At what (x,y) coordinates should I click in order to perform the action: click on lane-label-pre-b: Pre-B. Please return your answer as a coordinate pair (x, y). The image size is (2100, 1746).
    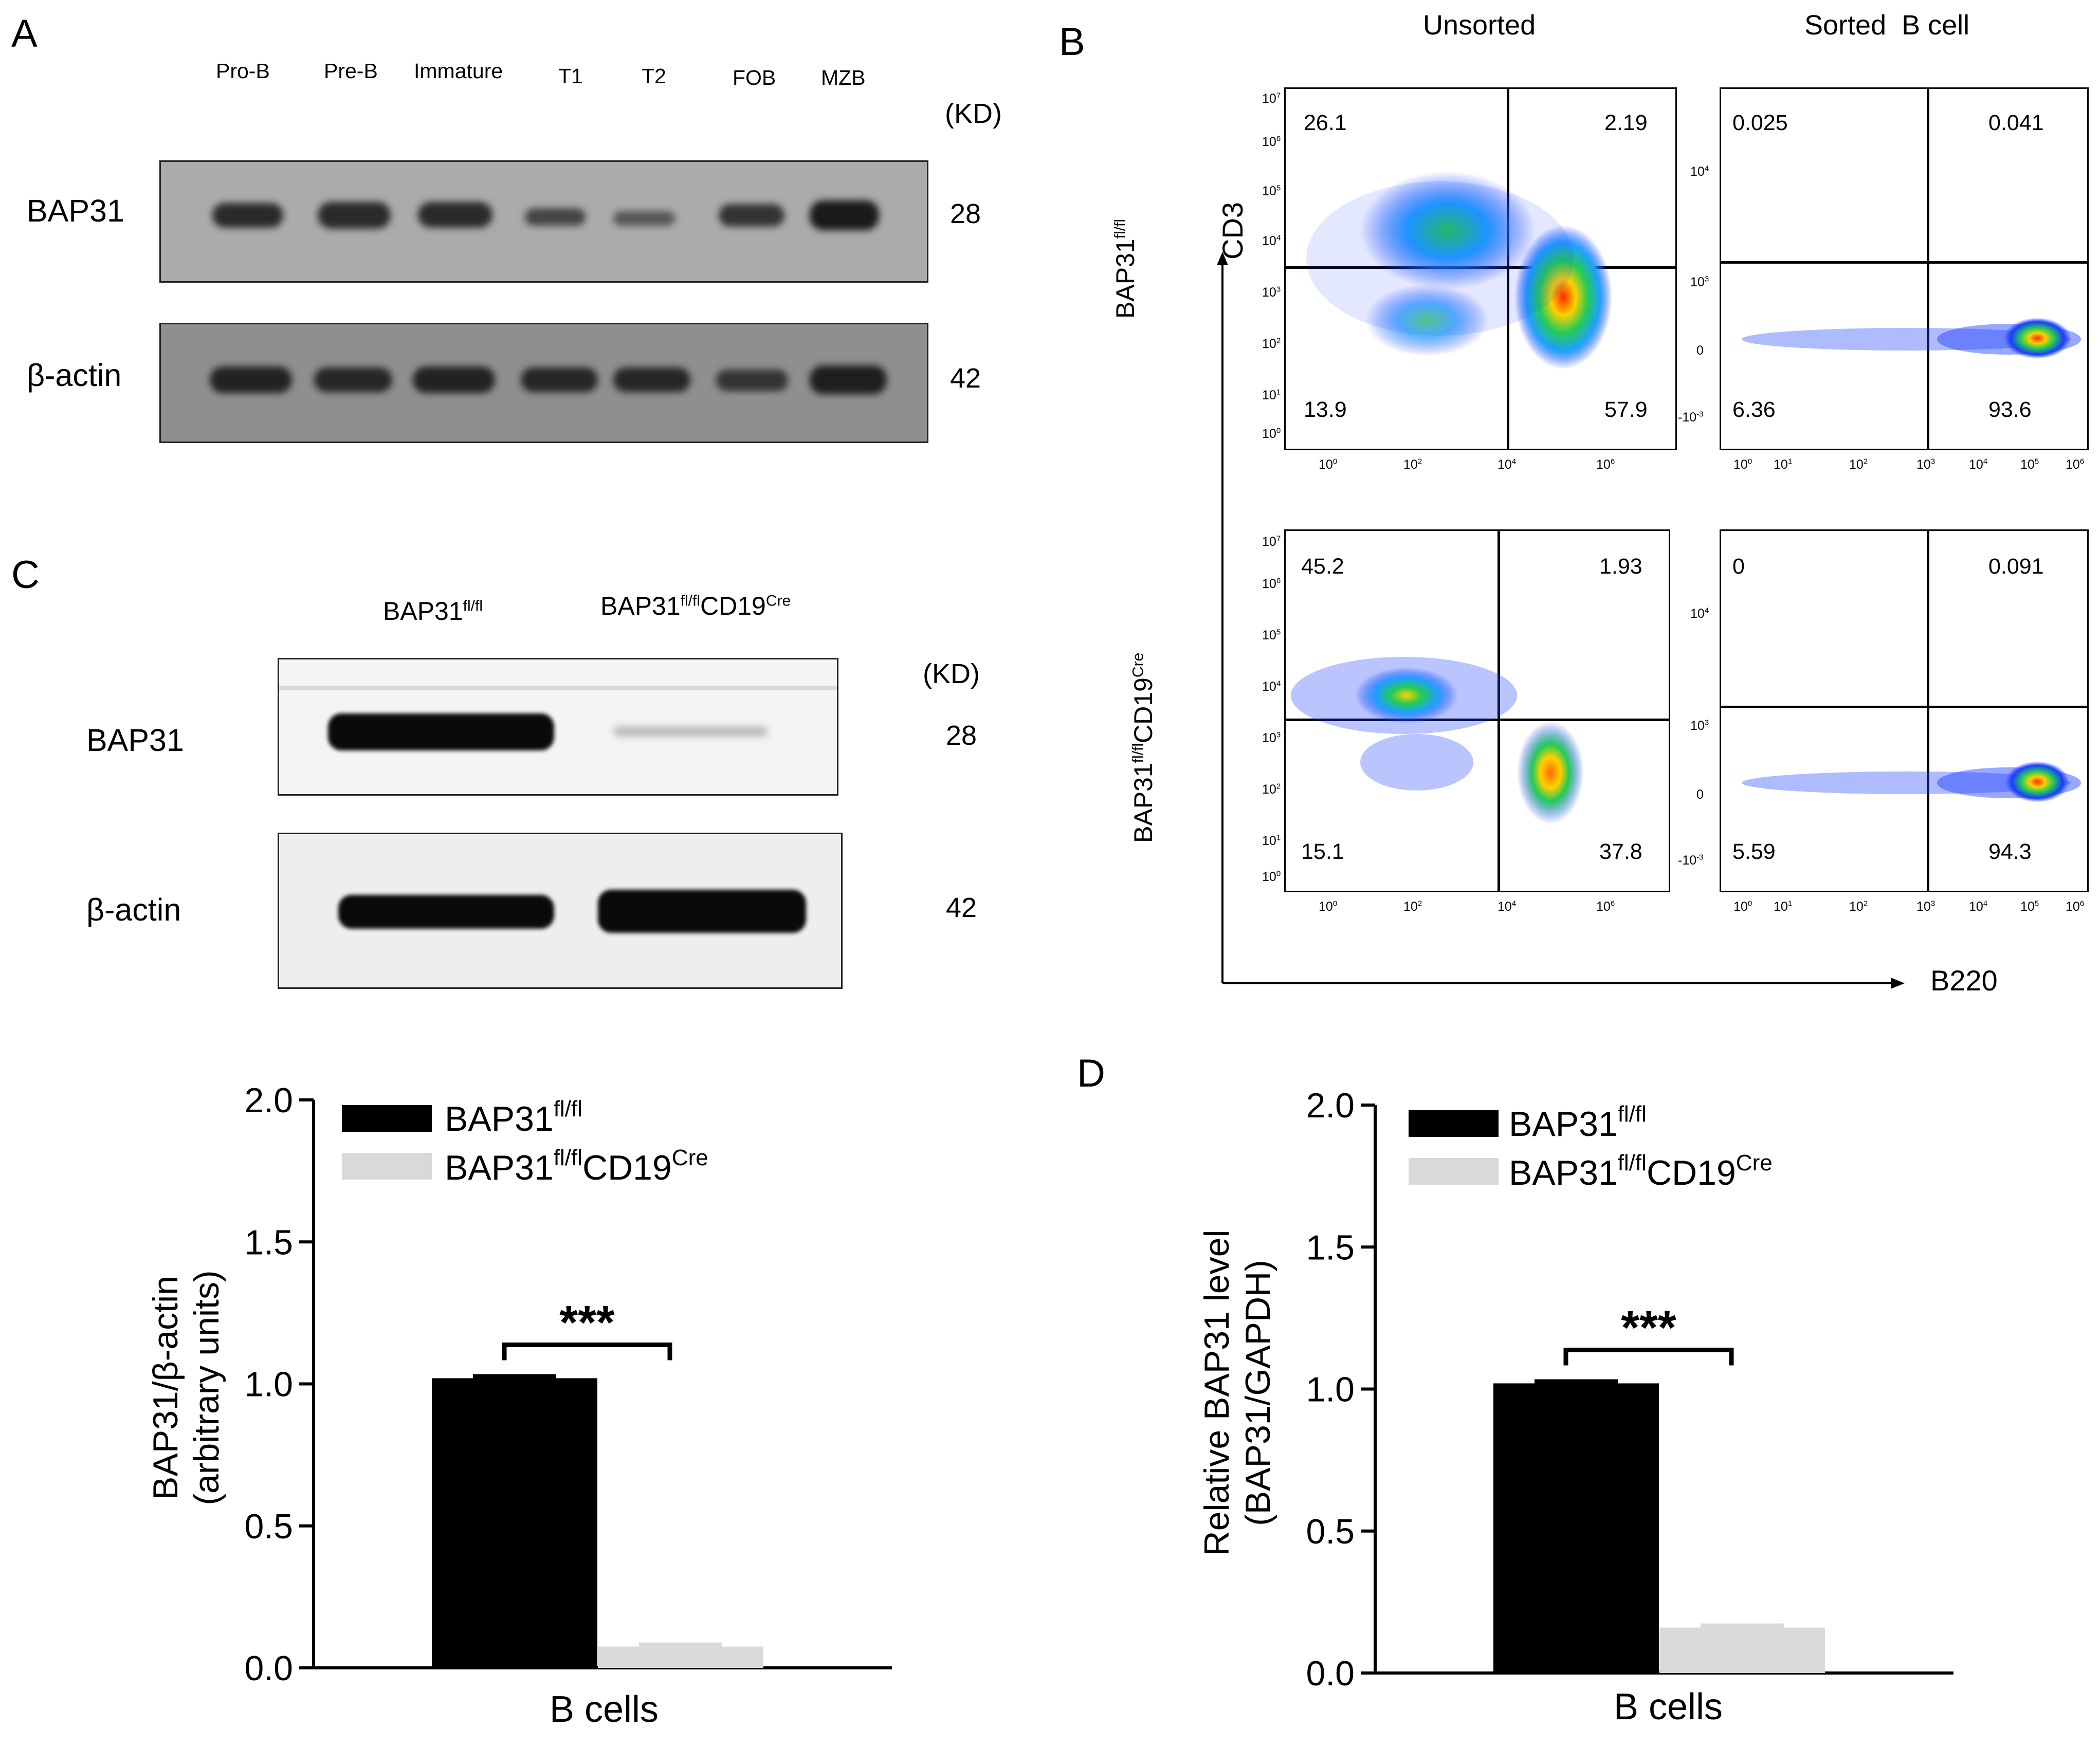
    Looking at the image, I should click on (351, 71).